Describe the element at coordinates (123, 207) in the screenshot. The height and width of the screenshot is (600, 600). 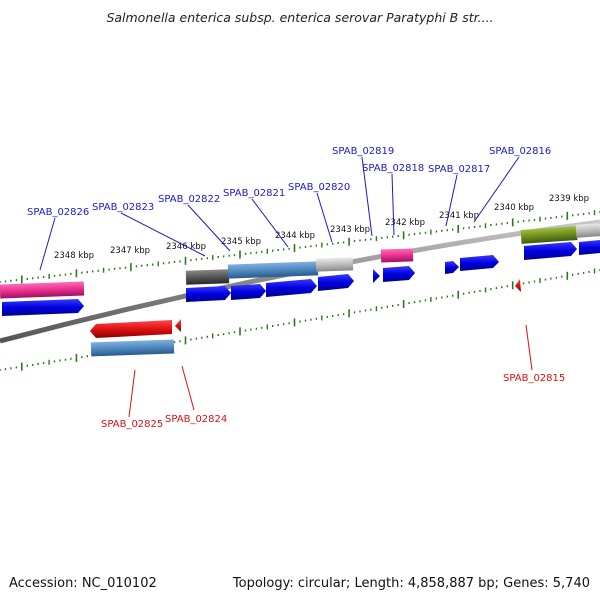
I see `gene-label: SPAB_02823` at that location.